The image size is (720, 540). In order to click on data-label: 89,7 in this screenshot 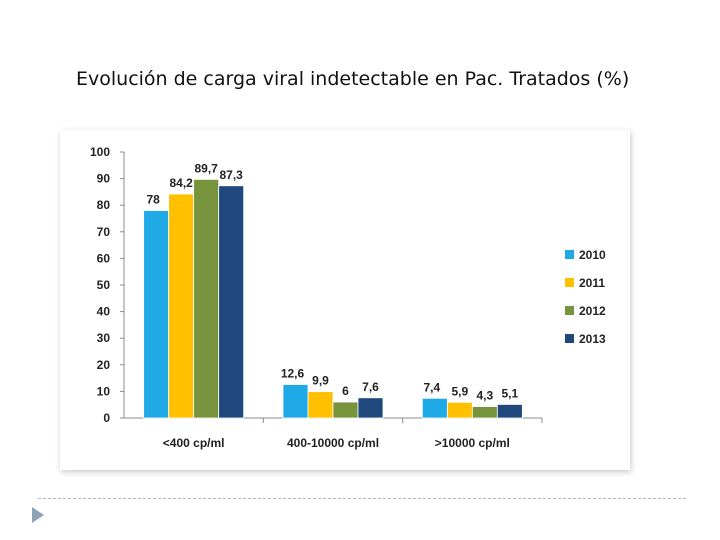, I will do `click(206, 168)`.